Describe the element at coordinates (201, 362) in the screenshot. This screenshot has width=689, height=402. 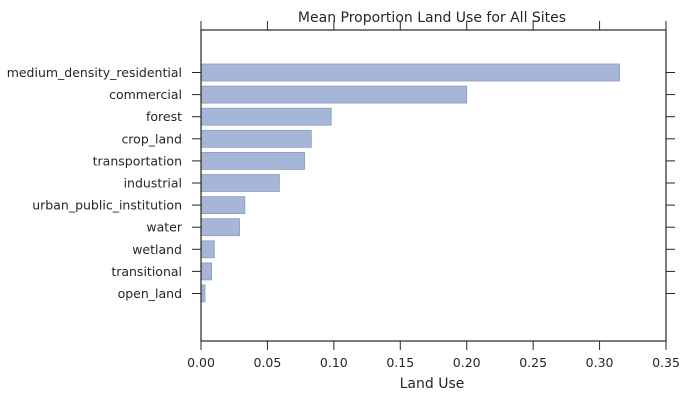
I see `x-tick-label: 0.00` at that location.